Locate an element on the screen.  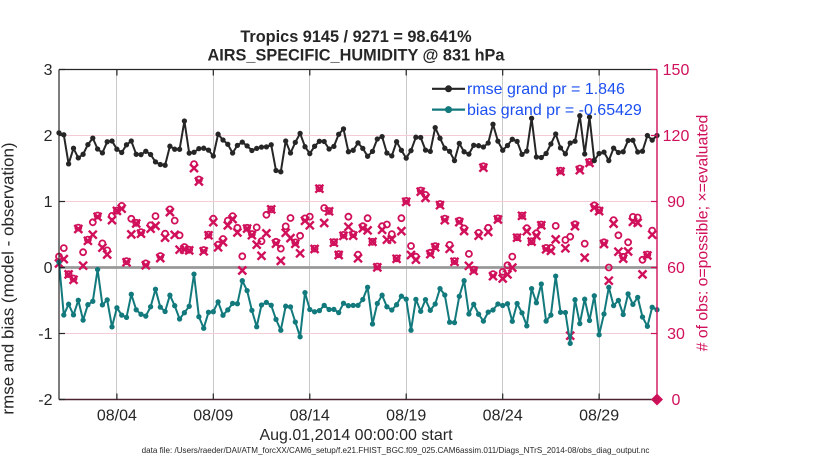
svg-text: 1 is located at coordinates (48, 202).